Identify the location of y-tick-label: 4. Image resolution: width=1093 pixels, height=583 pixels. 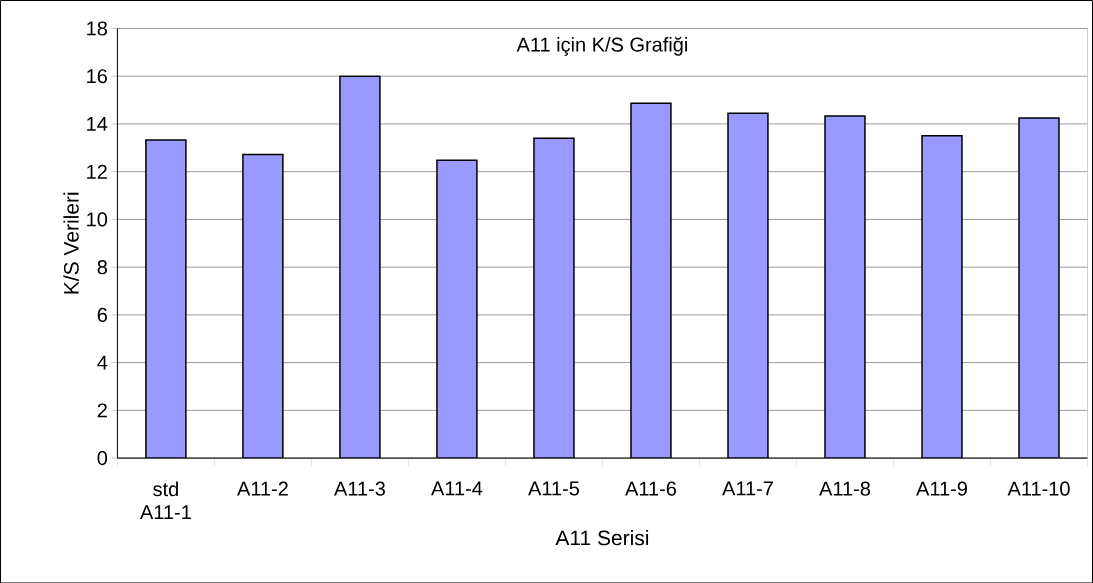
(102, 362).